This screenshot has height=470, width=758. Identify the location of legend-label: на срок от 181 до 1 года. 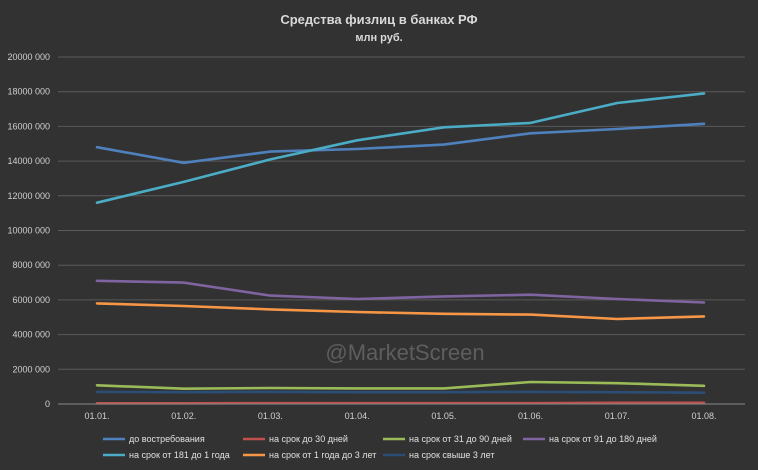
(179, 455).